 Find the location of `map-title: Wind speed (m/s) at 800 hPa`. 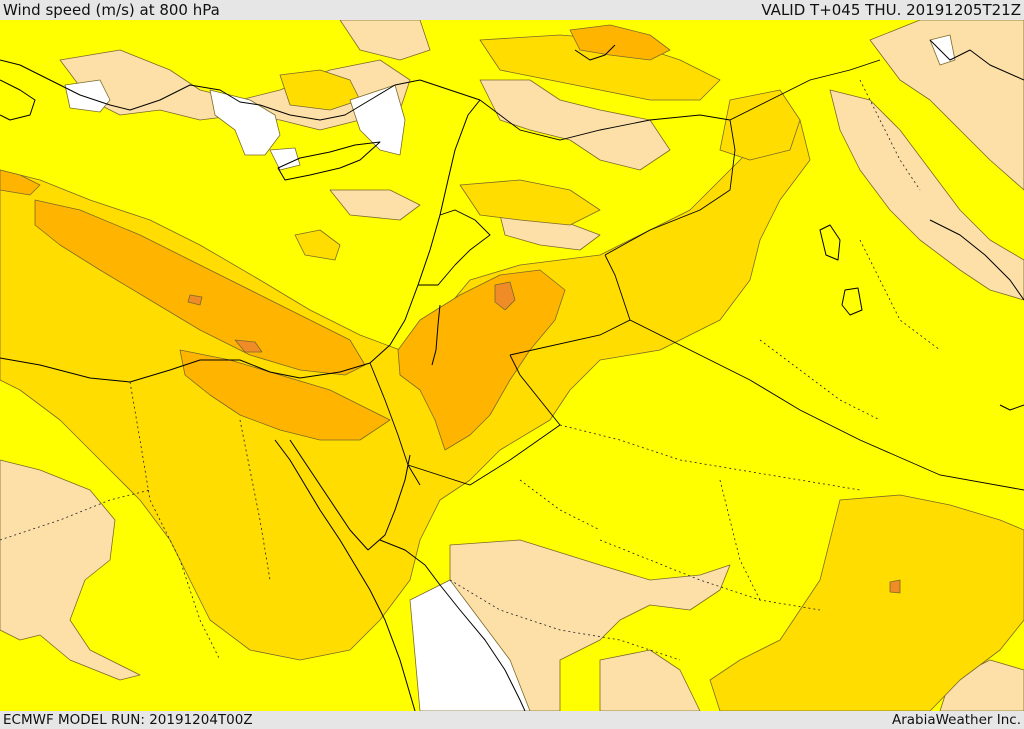

map-title: Wind speed (m/s) at 800 hPa is located at coordinates (111, 10).